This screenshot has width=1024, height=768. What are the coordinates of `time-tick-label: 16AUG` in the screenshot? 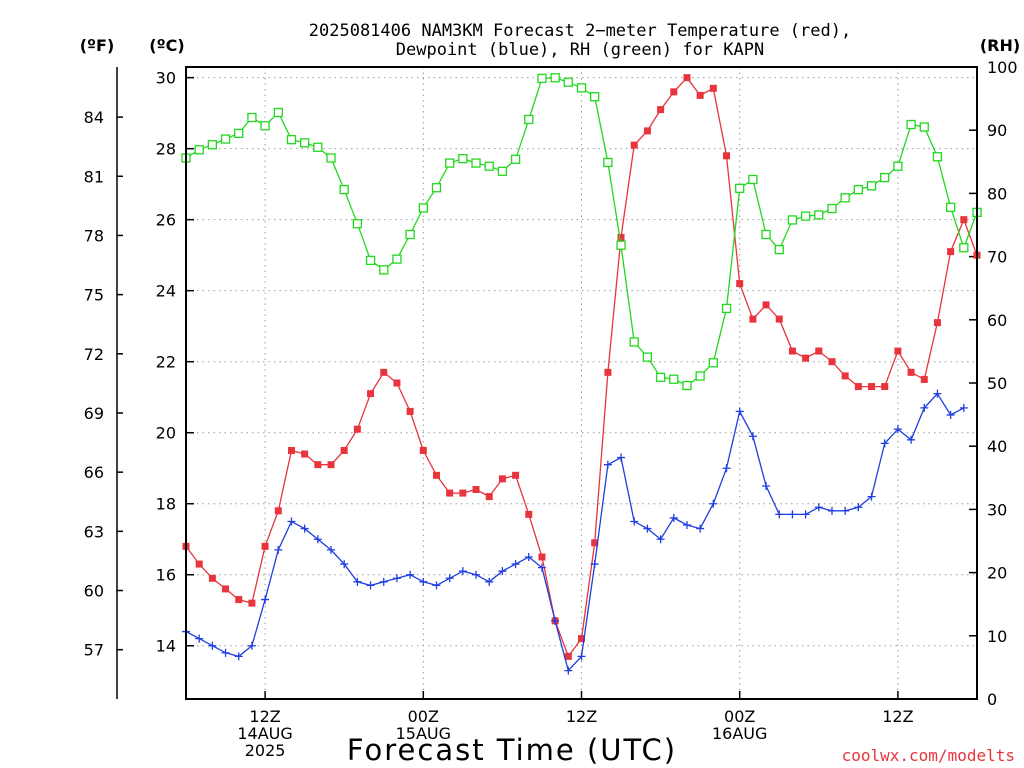 It's located at (739, 733).